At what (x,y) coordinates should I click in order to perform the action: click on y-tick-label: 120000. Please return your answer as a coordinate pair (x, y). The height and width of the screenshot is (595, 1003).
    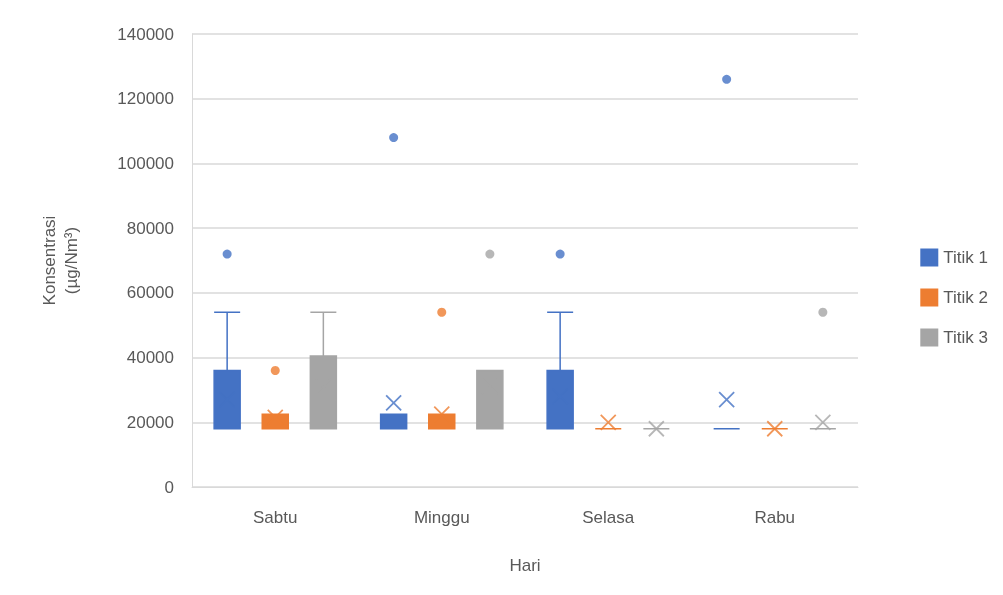
    Looking at the image, I should click on (145, 99).